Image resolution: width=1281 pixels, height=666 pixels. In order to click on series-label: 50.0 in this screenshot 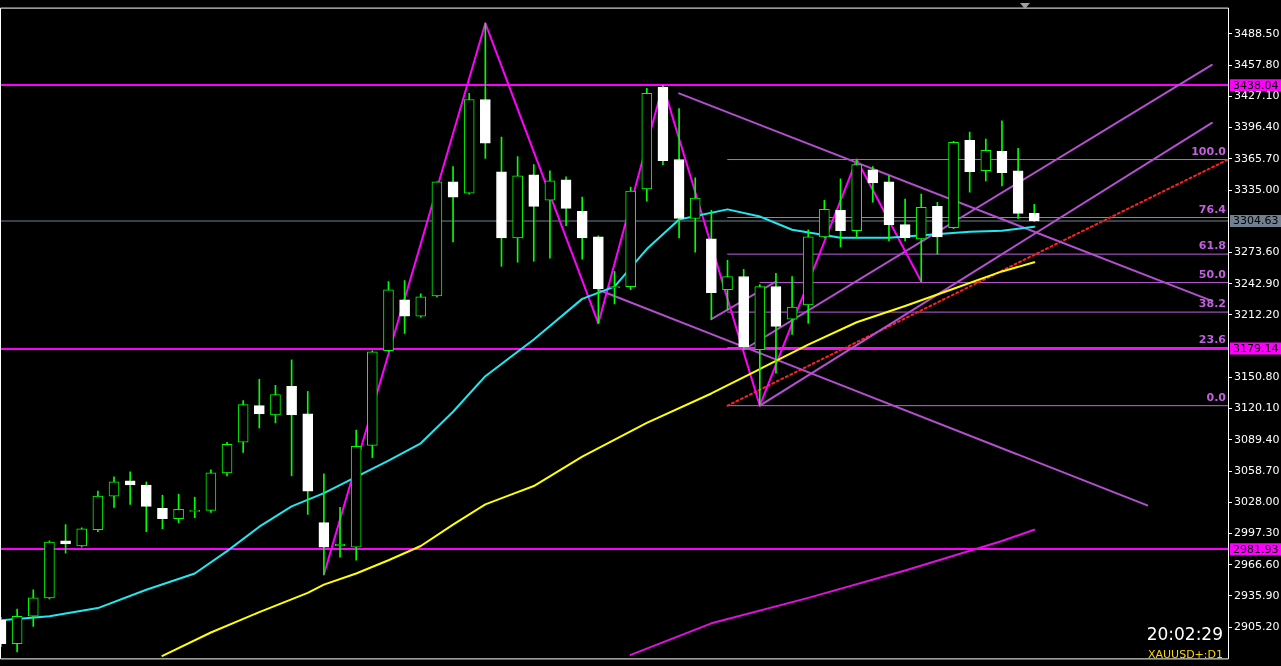, I will do `click(1212, 274)`.